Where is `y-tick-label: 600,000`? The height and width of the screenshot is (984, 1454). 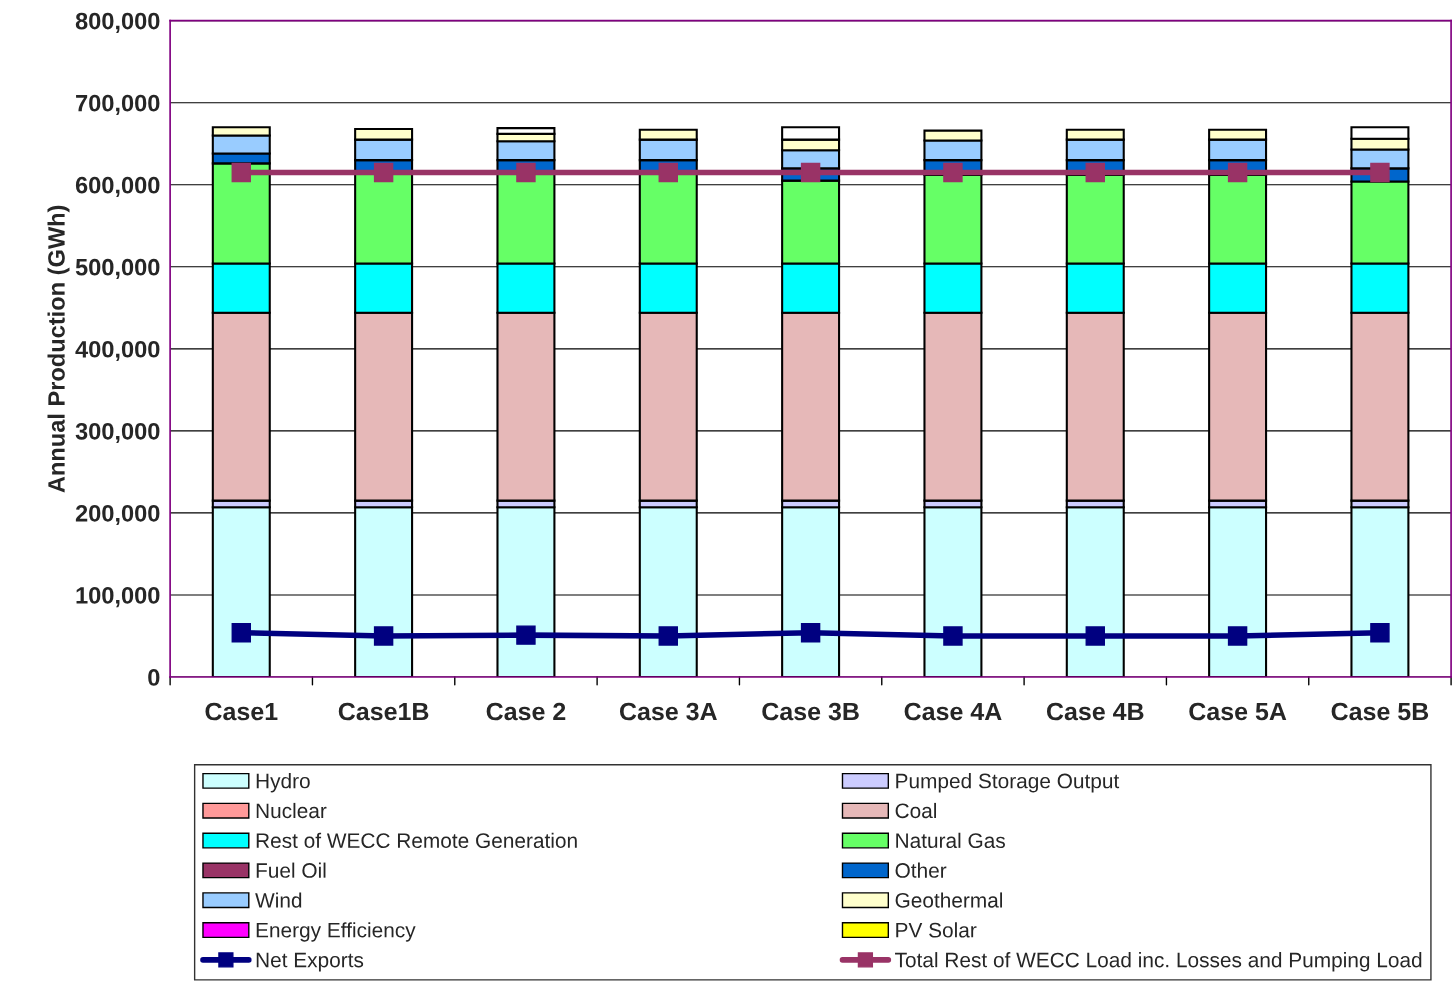 y-tick-label: 600,000 is located at coordinates (117, 186).